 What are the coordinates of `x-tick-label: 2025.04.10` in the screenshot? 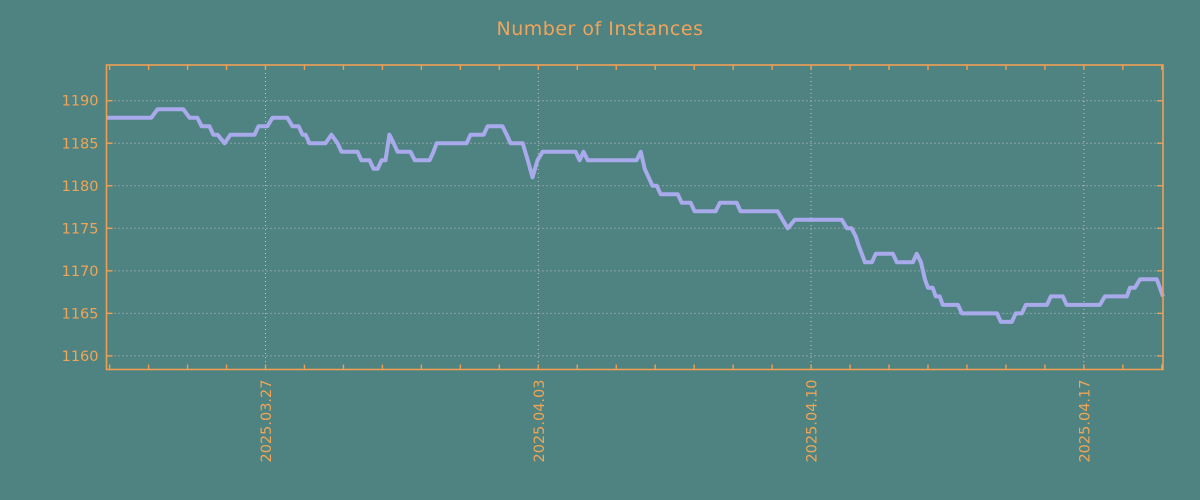 It's located at (813, 421).